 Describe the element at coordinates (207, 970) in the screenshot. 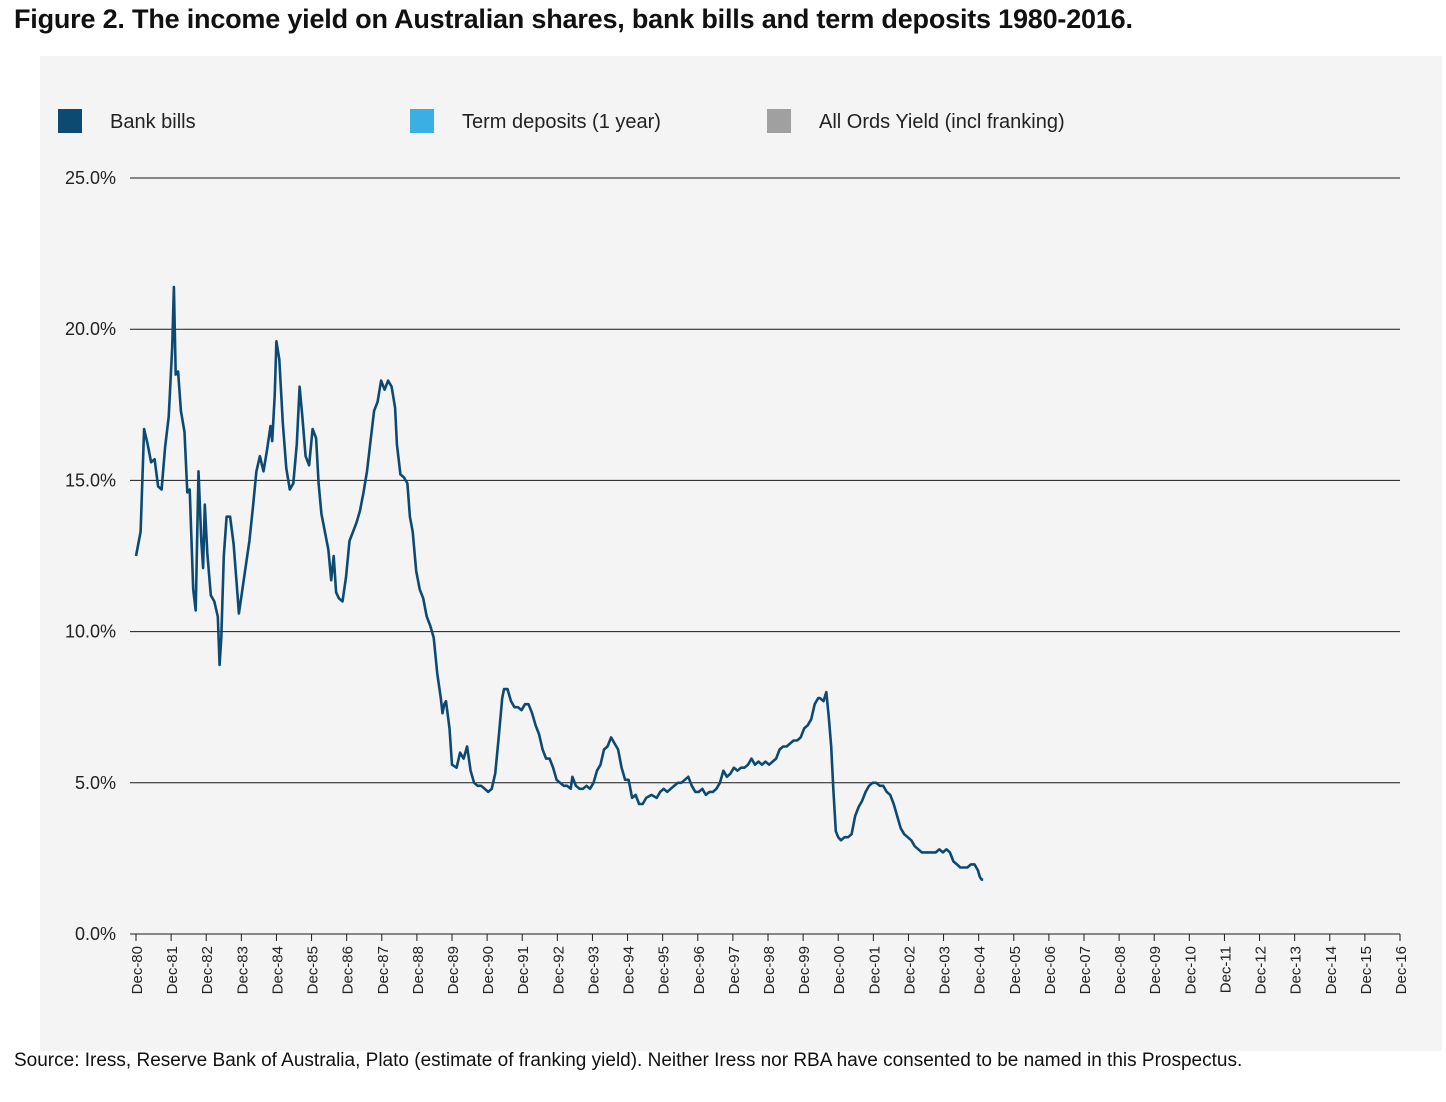

I see `x-tick-label: Dec-82` at that location.